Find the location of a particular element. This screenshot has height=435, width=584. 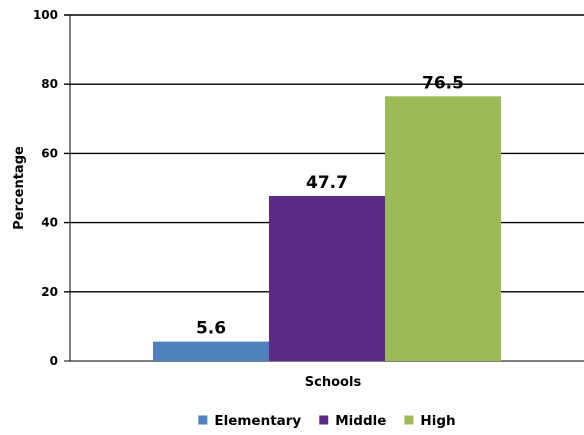

bar-elementary is located at coordinates (211, 351).